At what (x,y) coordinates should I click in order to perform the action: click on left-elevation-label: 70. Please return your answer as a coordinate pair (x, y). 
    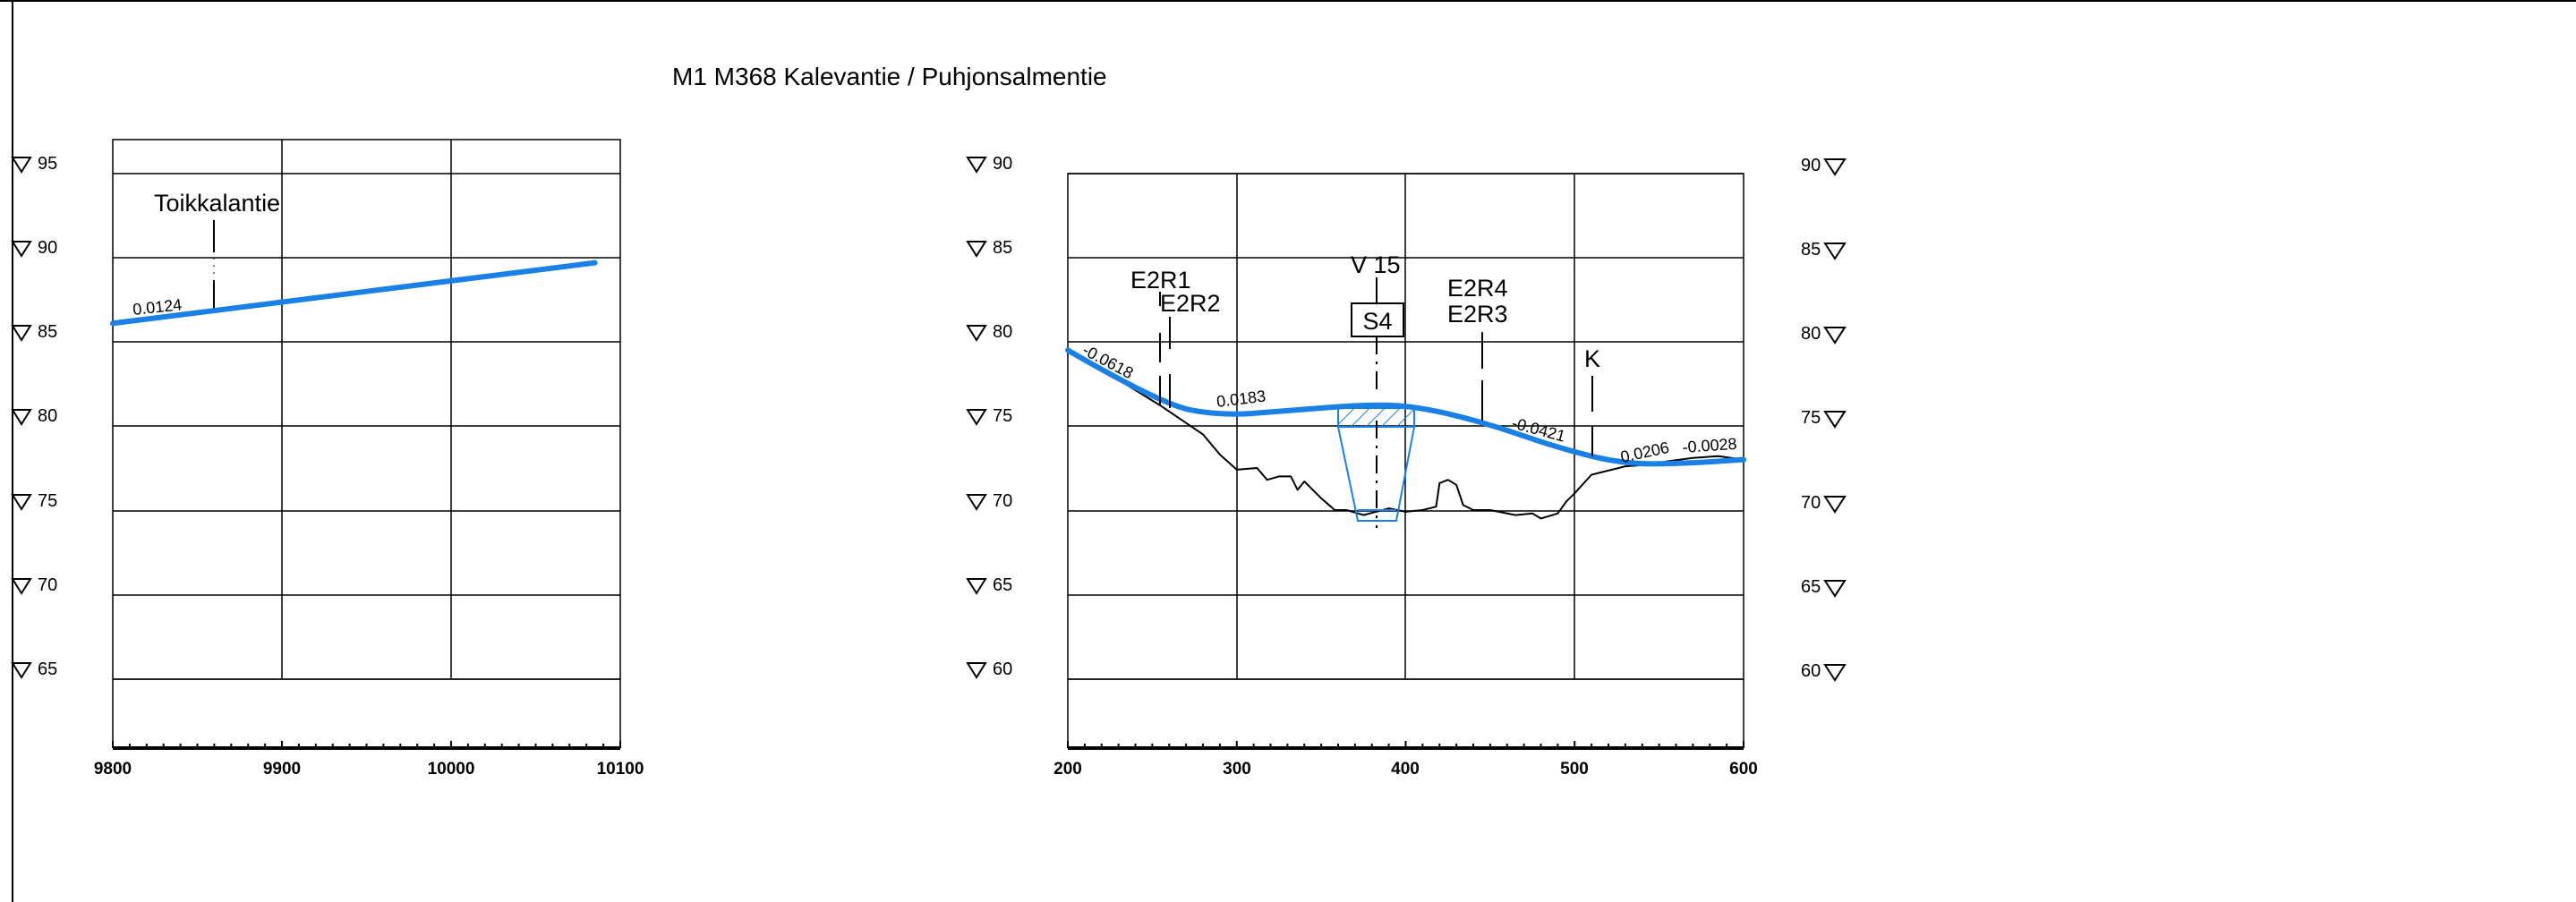
    Looking at the image, I should click on (47, 585).